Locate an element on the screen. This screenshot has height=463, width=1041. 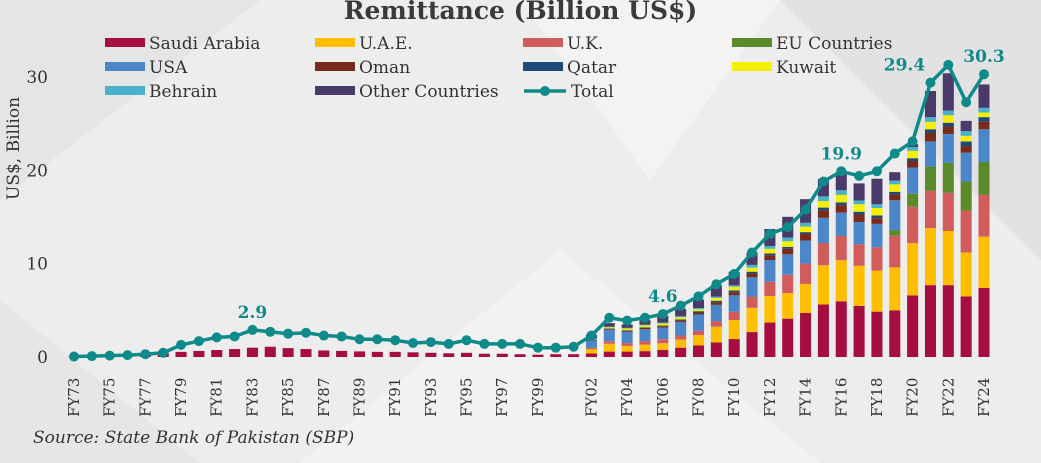
legend-label: Total is located at coordinates (592, 92).